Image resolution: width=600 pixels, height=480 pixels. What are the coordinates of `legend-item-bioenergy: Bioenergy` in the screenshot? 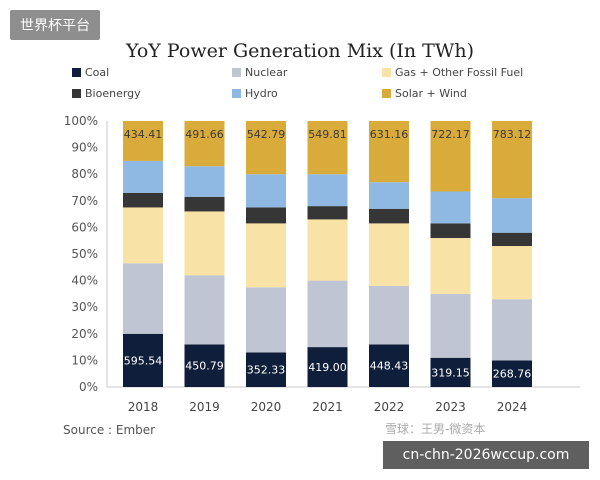 It's located at (106, 93).